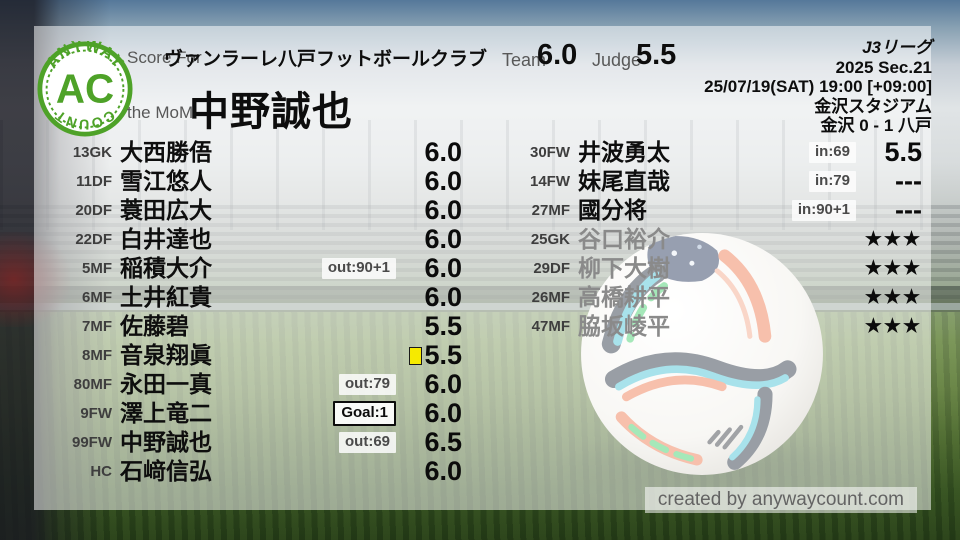 Image resolution: width=960 pixels, height=540 pixels. I want to click on player-number-position: 25GK, so click(550, 239).